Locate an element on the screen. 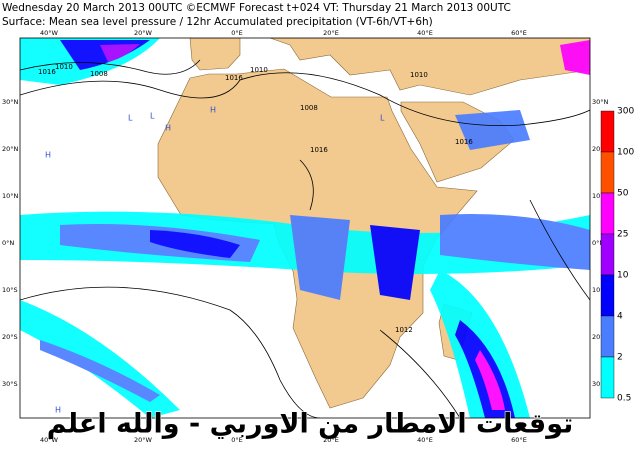 This screenshot has height=450, width=640. lon-label-bottom: 40°W is located at coordinates (49, 440).